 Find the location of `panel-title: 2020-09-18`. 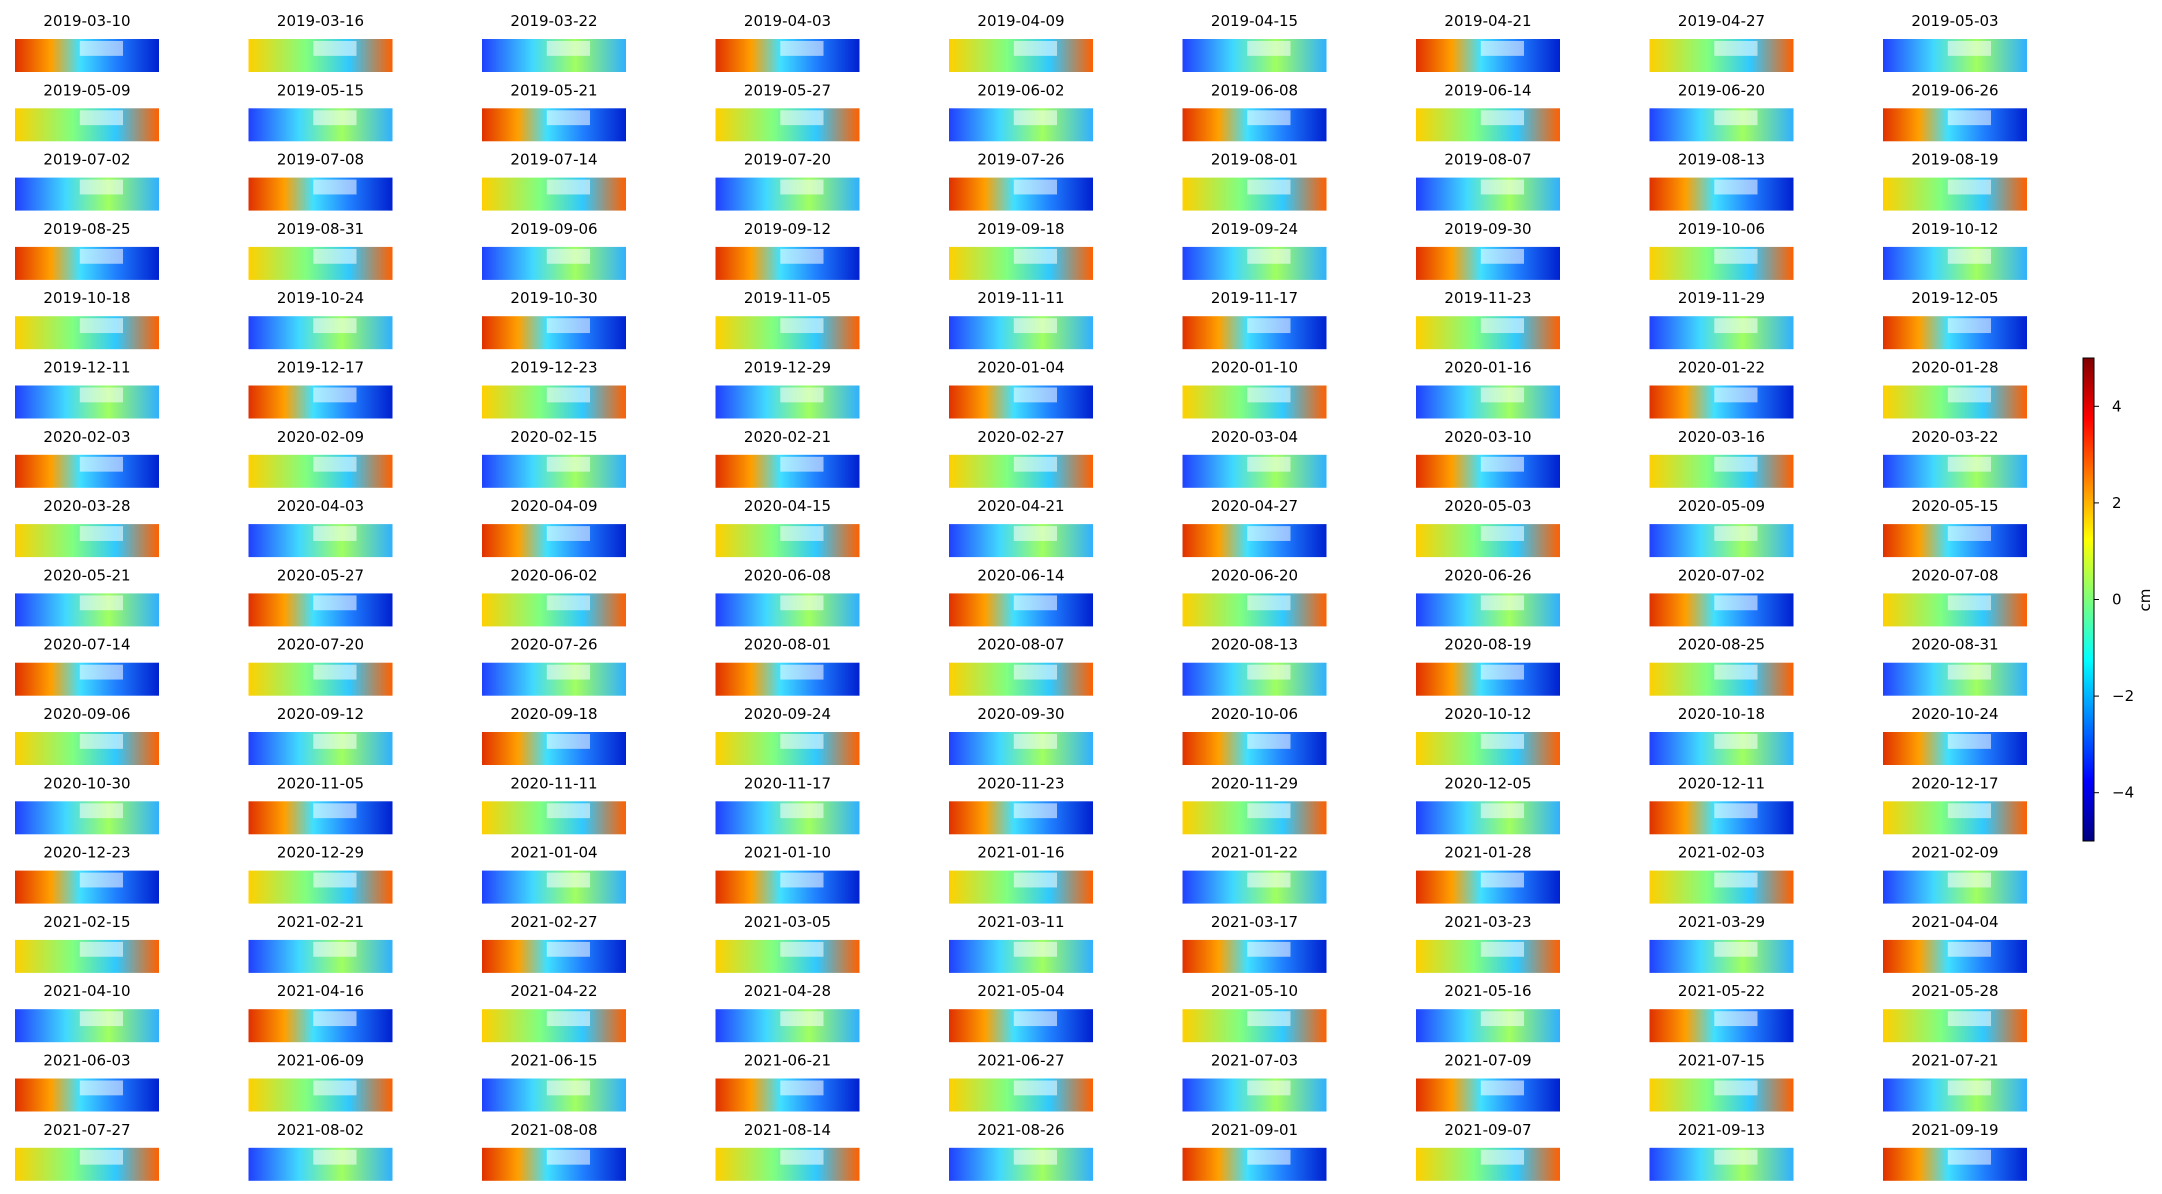

panel-title: 2020-09-18 is located at coordinates (553, 714).